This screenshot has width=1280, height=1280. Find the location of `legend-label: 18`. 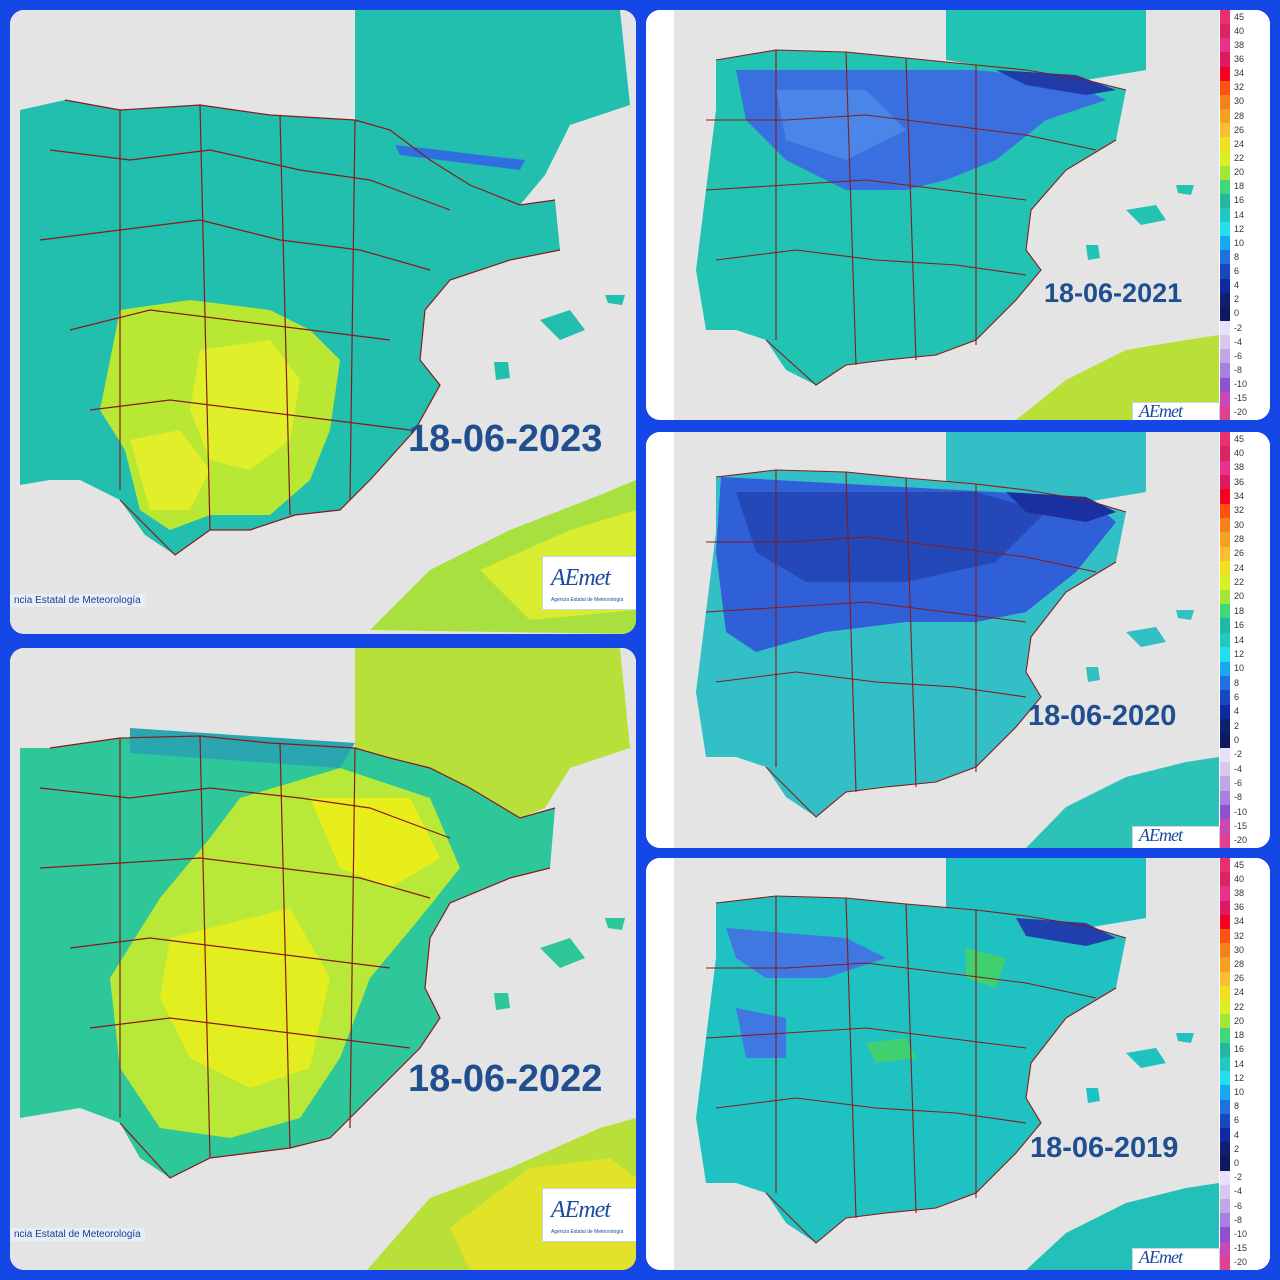

legend-label: 18 is located at coordinates (1239, 610).